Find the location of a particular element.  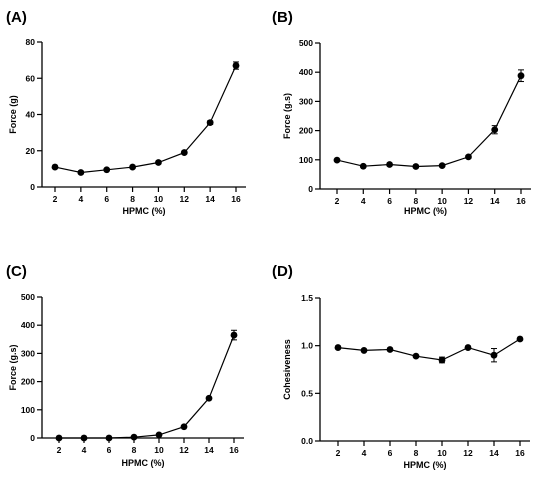

y-tick-label: 80 is located at coordinates (31, 42).